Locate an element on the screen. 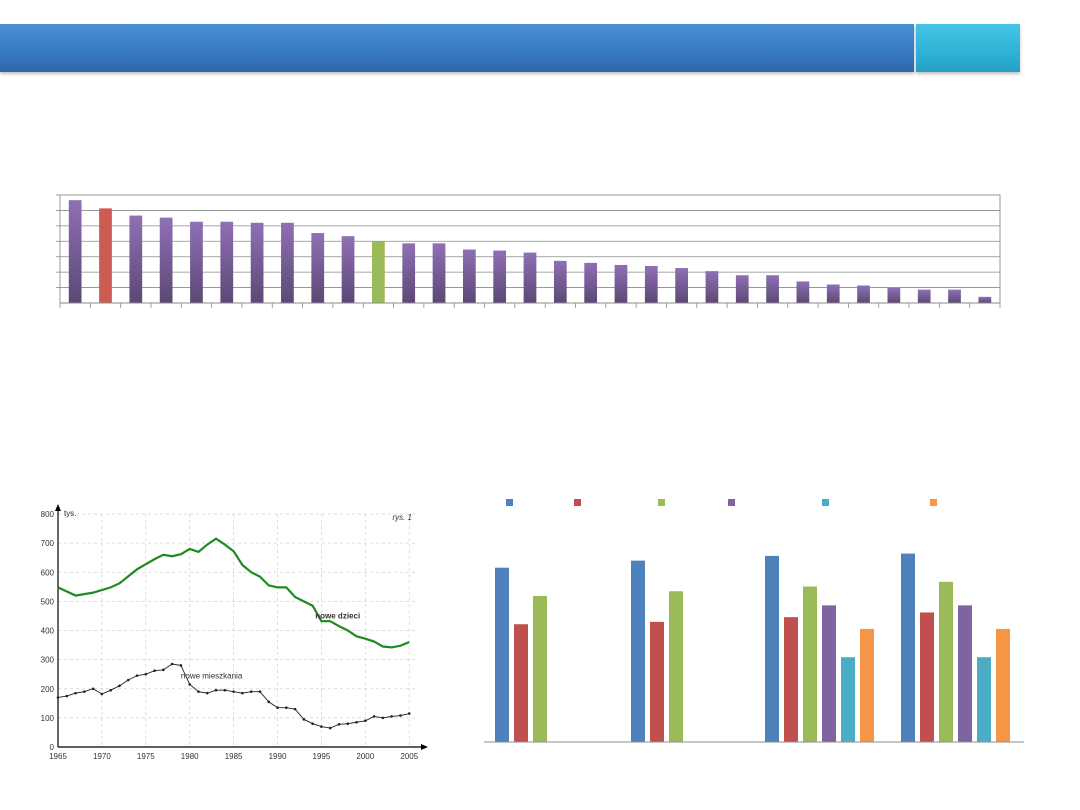 The image size is (1080, 810). y-tick-label: 300 is located at coordinates (48, 660).